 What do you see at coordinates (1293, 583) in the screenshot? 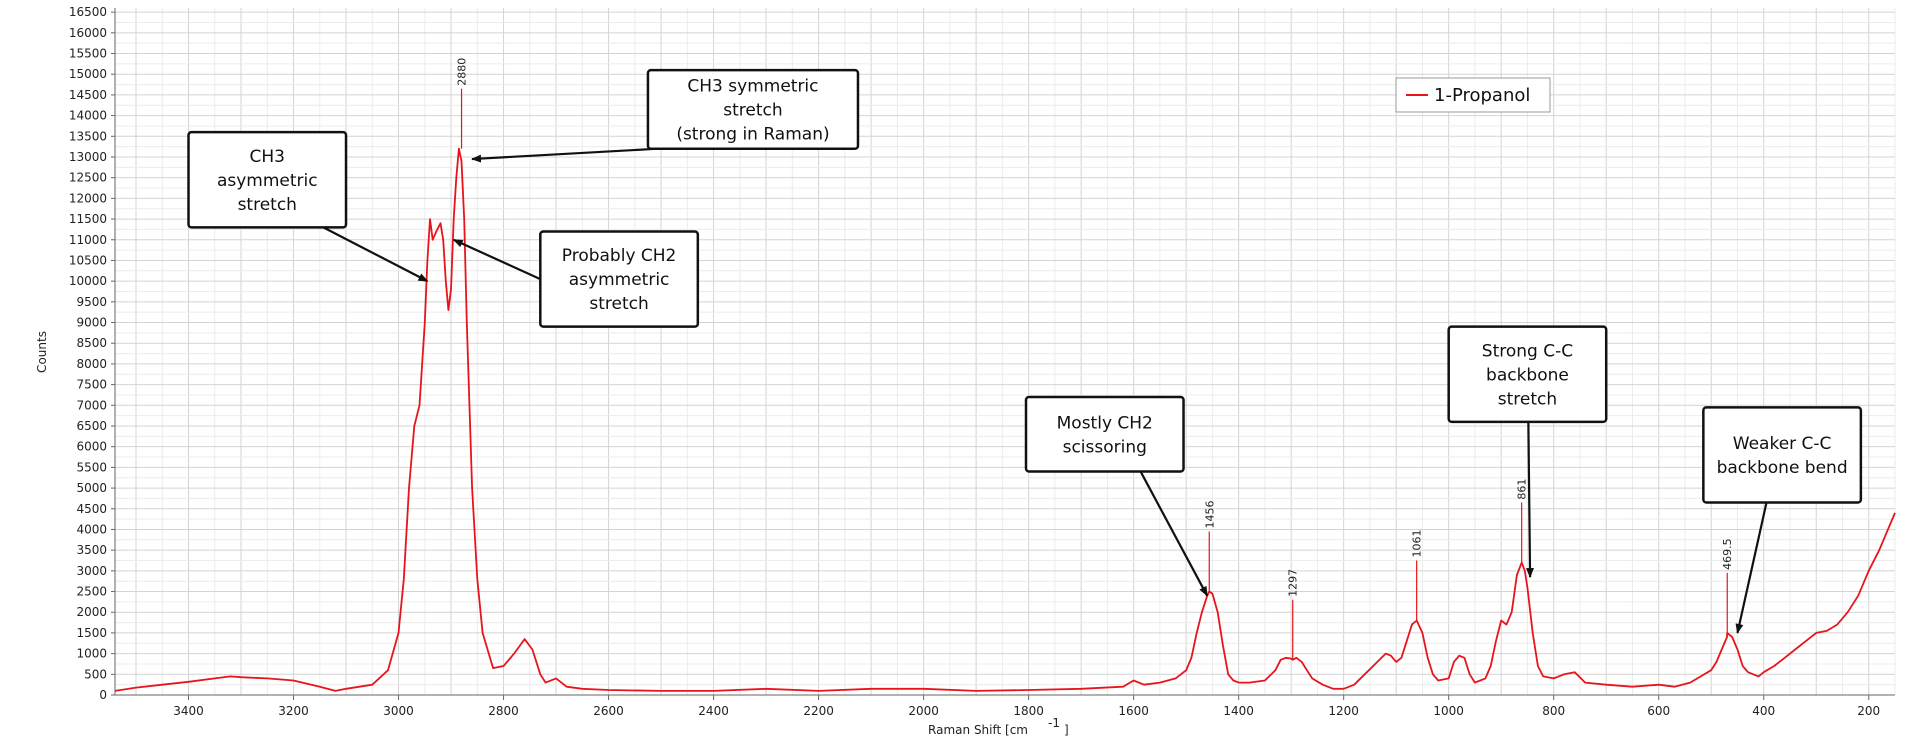
I see `peak-label: 1297` at bounding box center [1293, 583].